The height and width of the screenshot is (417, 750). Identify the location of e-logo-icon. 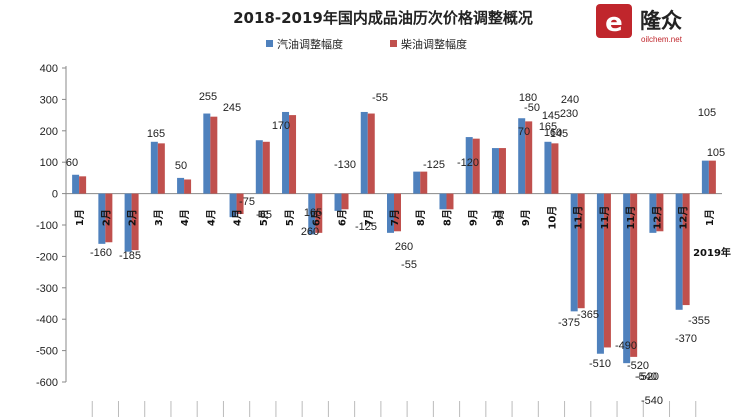
(614, 21).